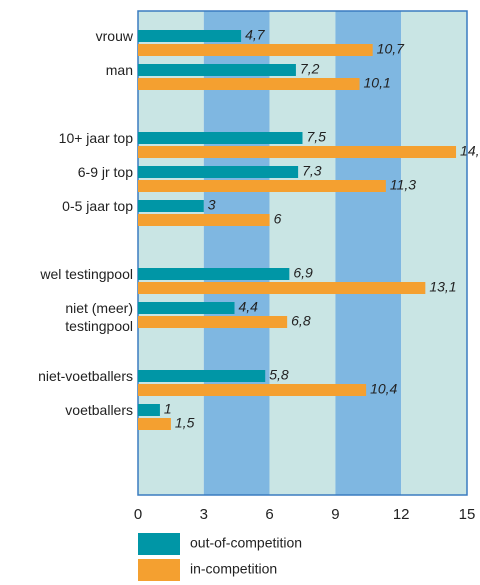 This screenshot has width=480, height=585. I want to click on category-label: 6-9 jr top, so click(105, 172).